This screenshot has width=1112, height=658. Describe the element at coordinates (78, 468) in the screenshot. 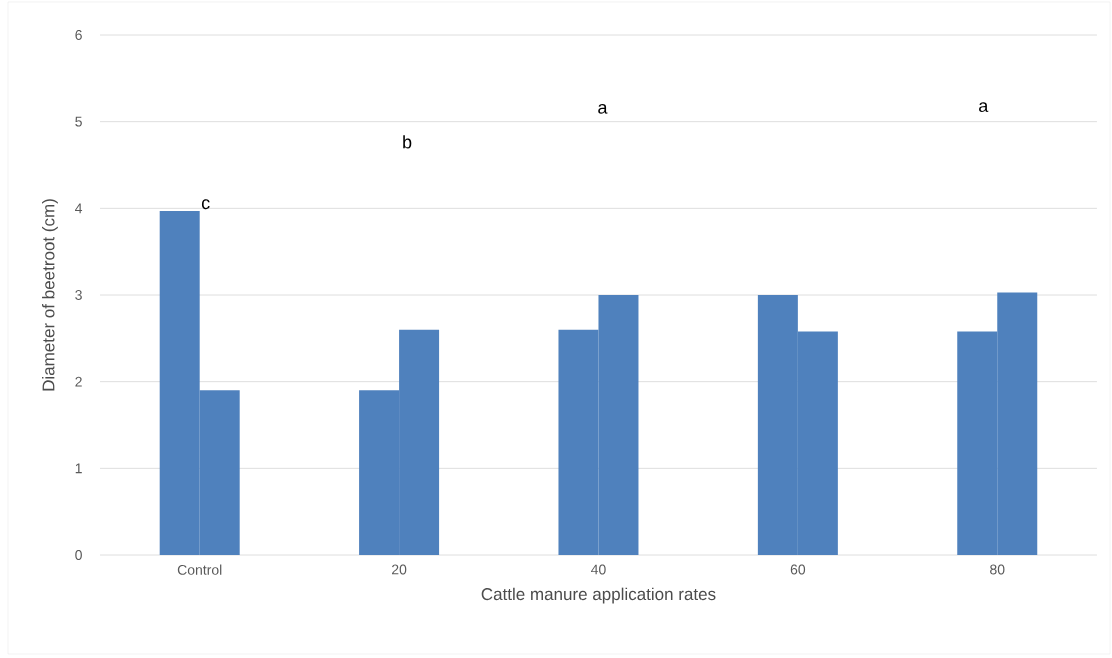

I see `y-tick-label: 1` at that location.